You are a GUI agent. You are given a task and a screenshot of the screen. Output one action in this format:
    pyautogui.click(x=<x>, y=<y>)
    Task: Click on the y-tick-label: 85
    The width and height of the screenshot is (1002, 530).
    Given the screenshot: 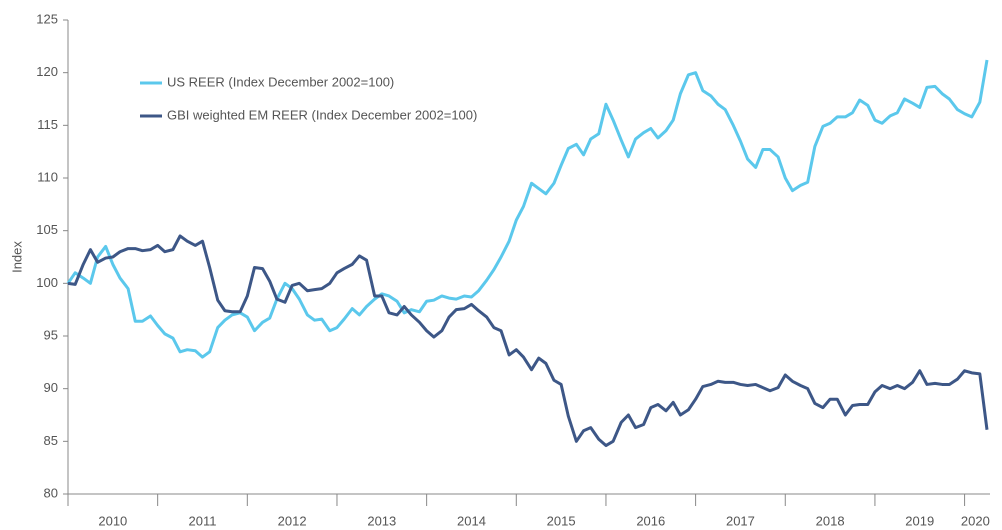 What is the action you would take?
    pyautogui.click(x=51, y=440)
    